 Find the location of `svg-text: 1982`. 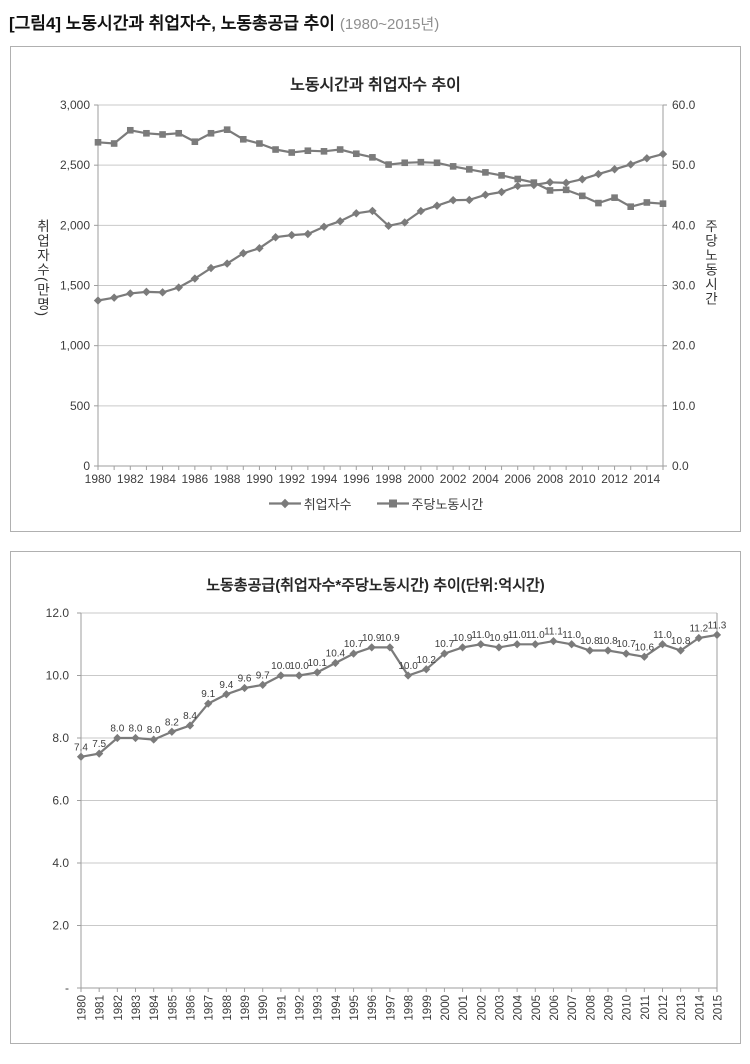

svg-text: 1982 is located at coordinates (119, 1008).